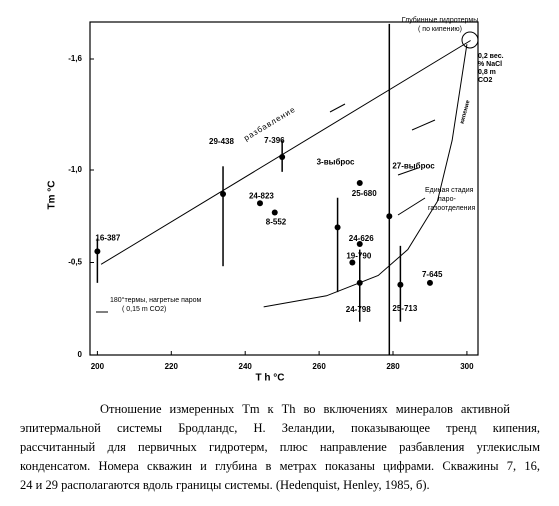 Image resolution: width=559 pixels, height=506 pixels. What do you see at coordinates (487, 72) in the screenshot?
I see `annotation: 0,8 m` at bounding box center [487, 72].